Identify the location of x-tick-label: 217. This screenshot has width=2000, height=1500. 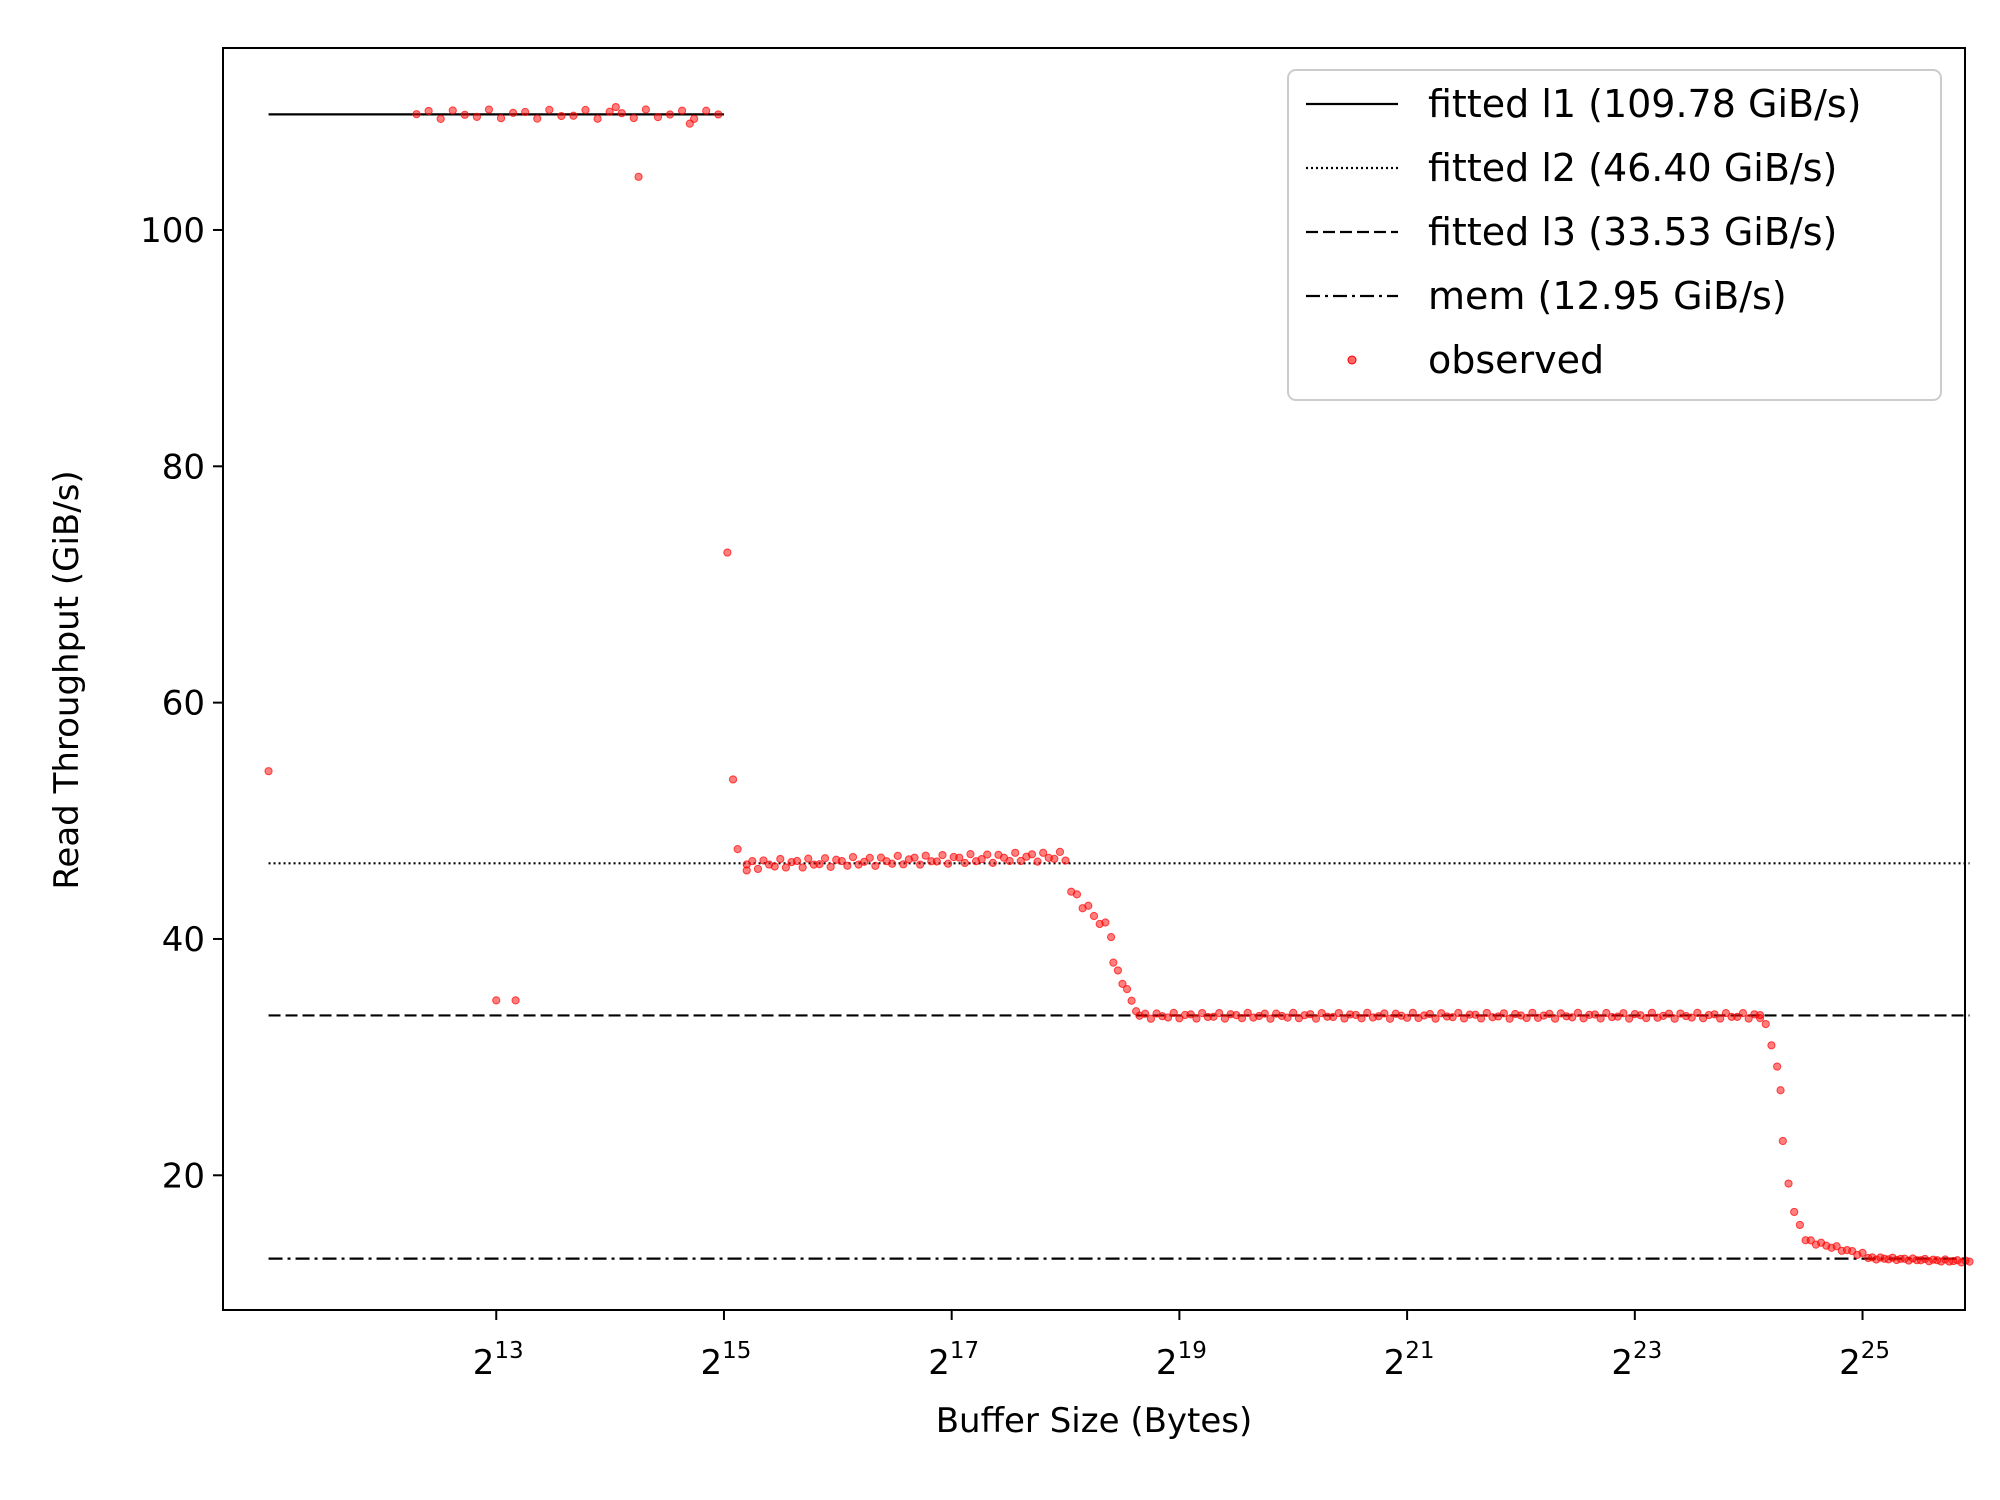
(953, 1360).